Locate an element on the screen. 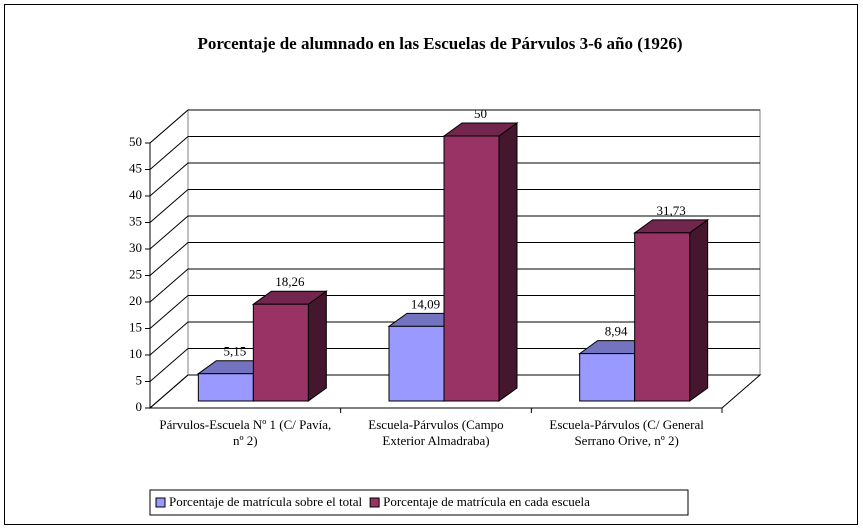  legend-label: Porcentaje de matrícula sobre el total is located at coordinates (266, 501).